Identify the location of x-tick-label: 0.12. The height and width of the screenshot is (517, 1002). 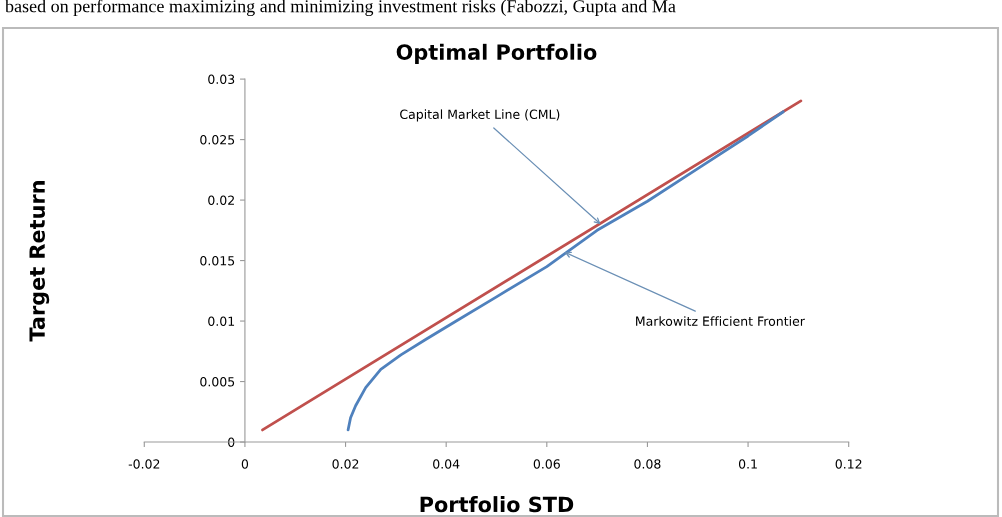
(848, 464).